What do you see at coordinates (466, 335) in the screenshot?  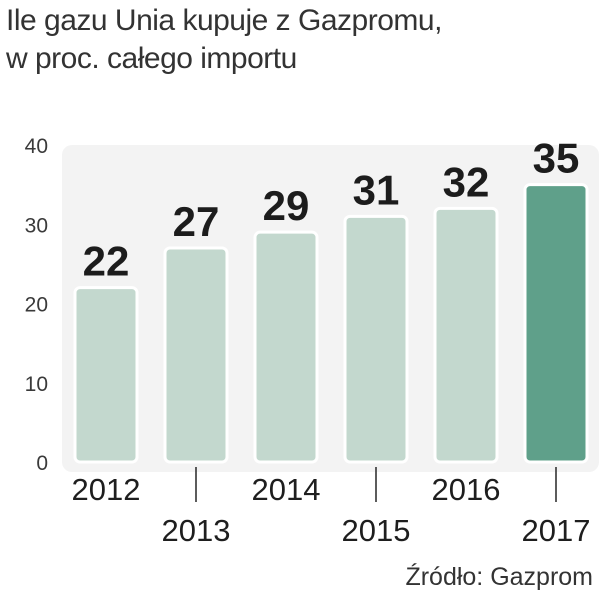 I see `bar-2016` at bounding box center [466, 335].